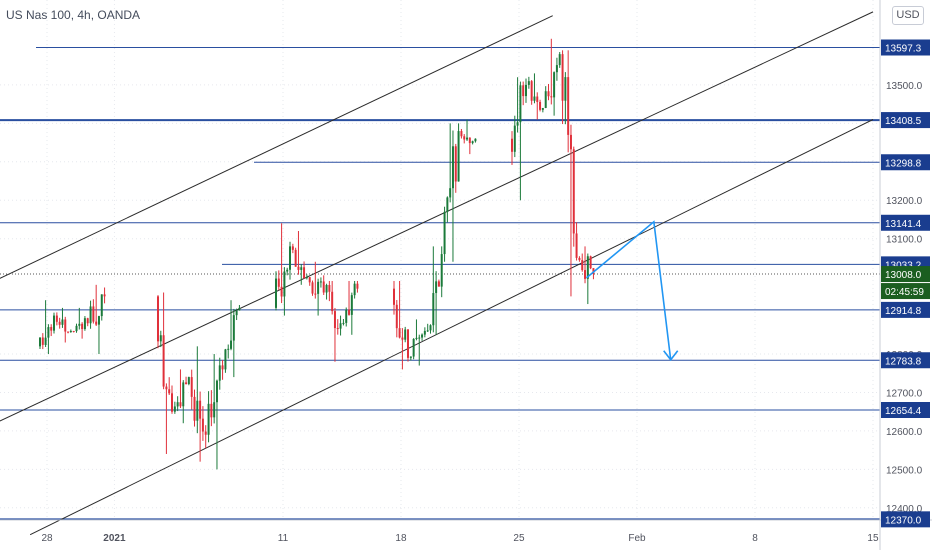  What do you see at coordinates (903, 265) in the screenshot?
I see `price-level-label: 13033.2` at bounding box center [903, 265].